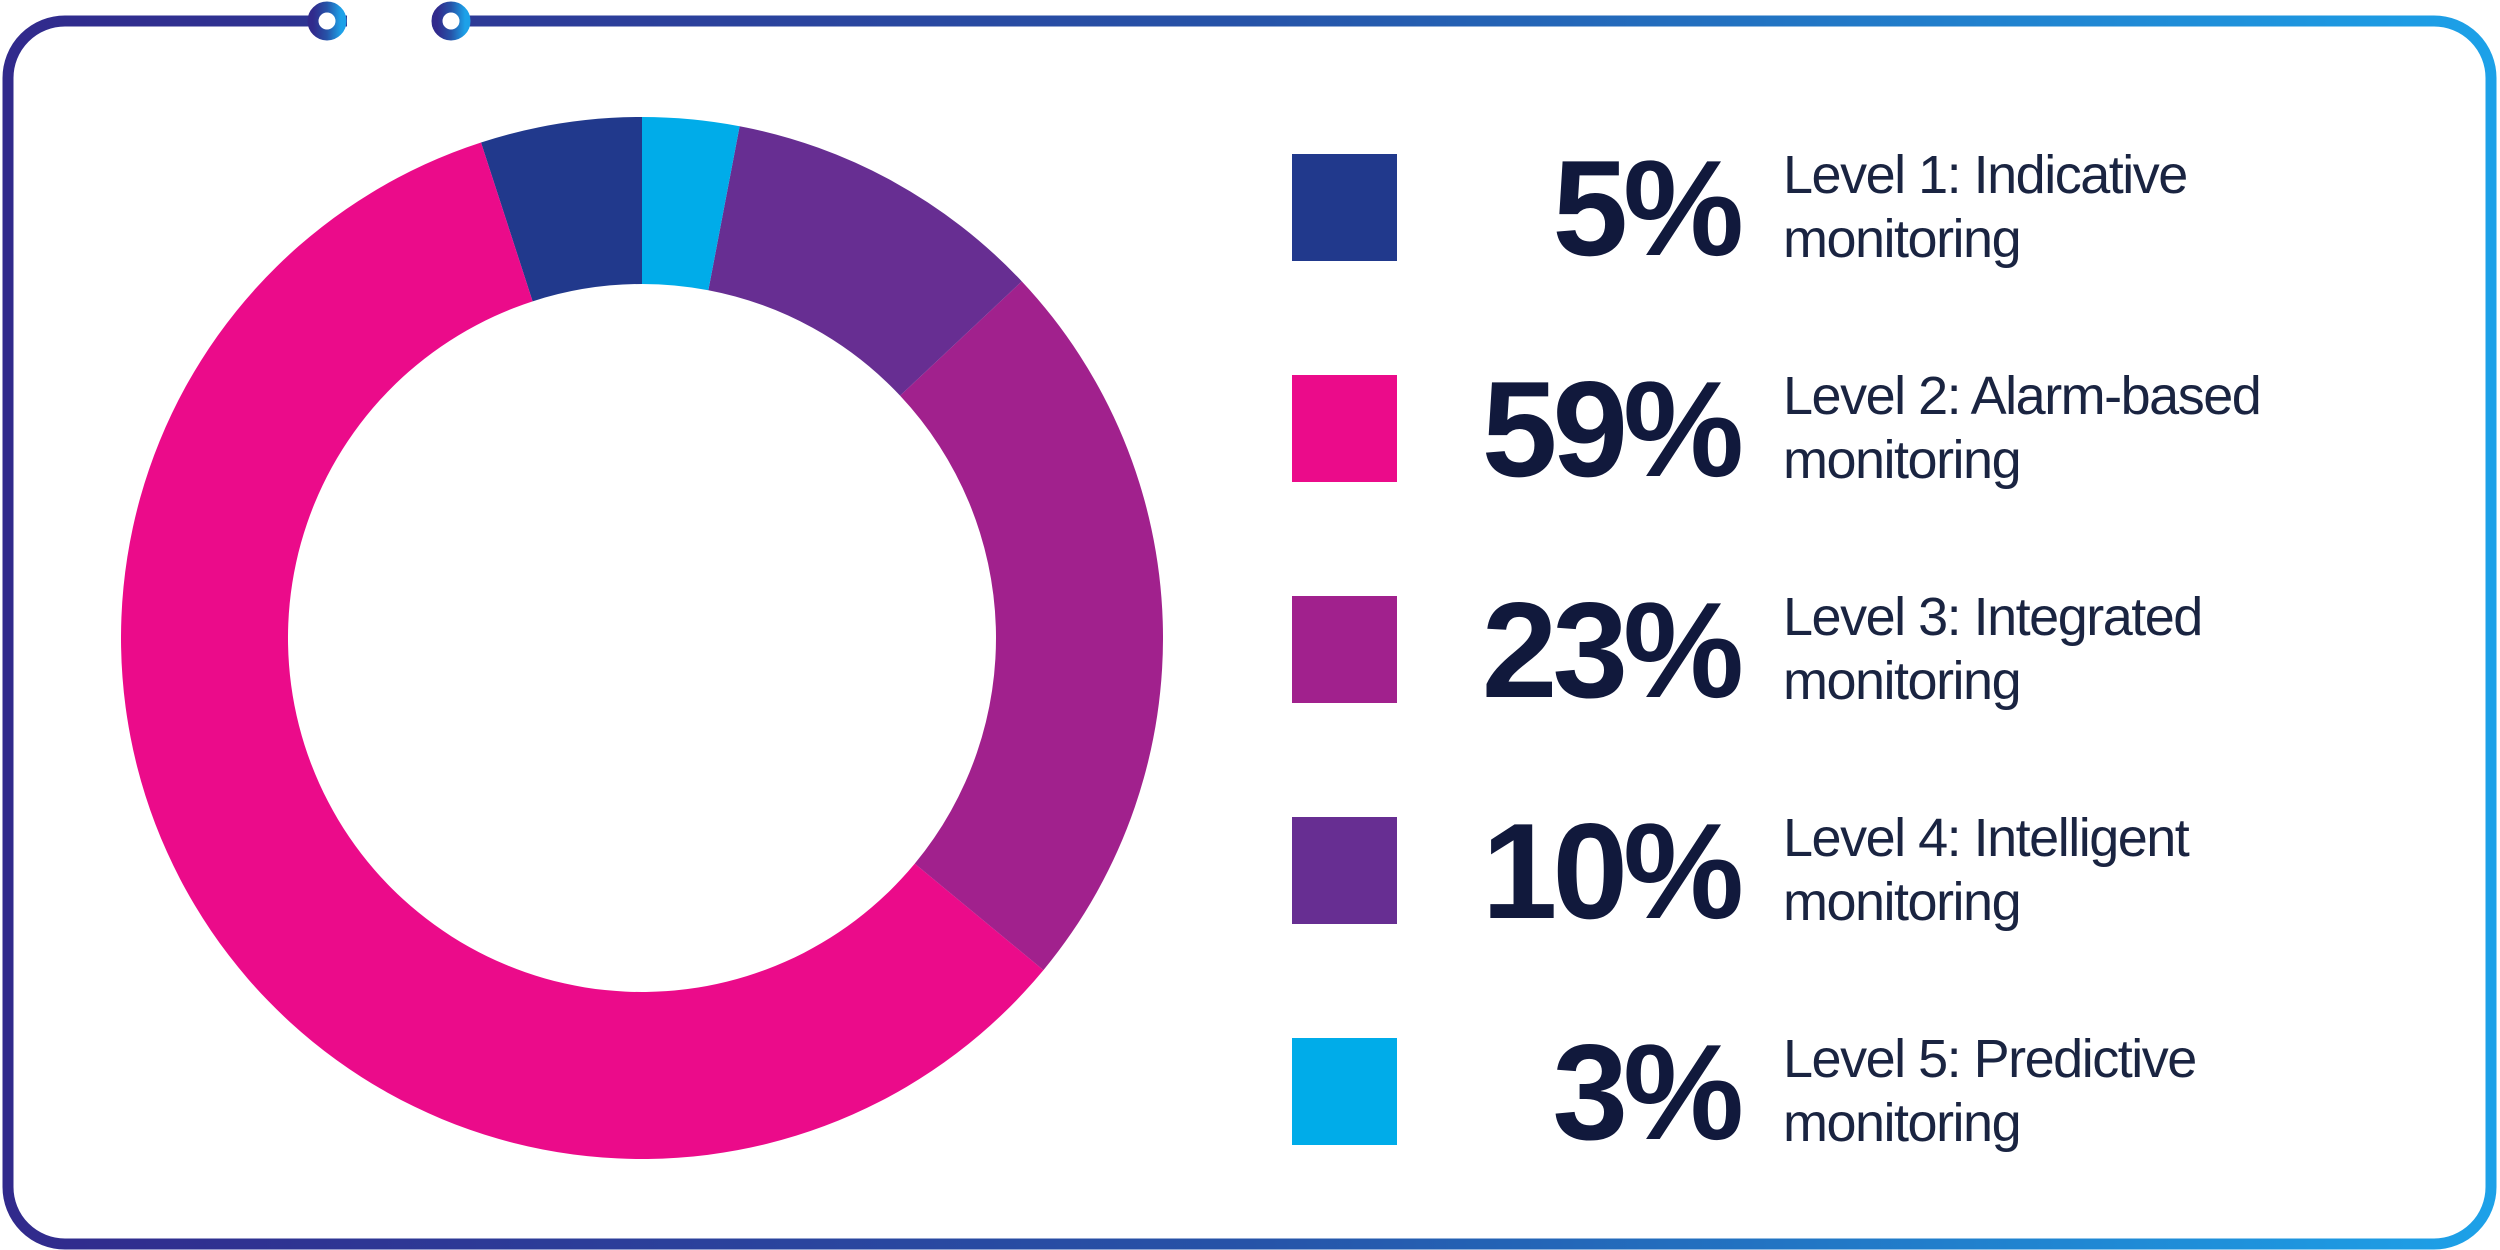  What do you see at coordinates (1985, 174) in the screenshot?
I see `legend-label-line1: Level 1: Indicative` at bounding box center [1985, 174].